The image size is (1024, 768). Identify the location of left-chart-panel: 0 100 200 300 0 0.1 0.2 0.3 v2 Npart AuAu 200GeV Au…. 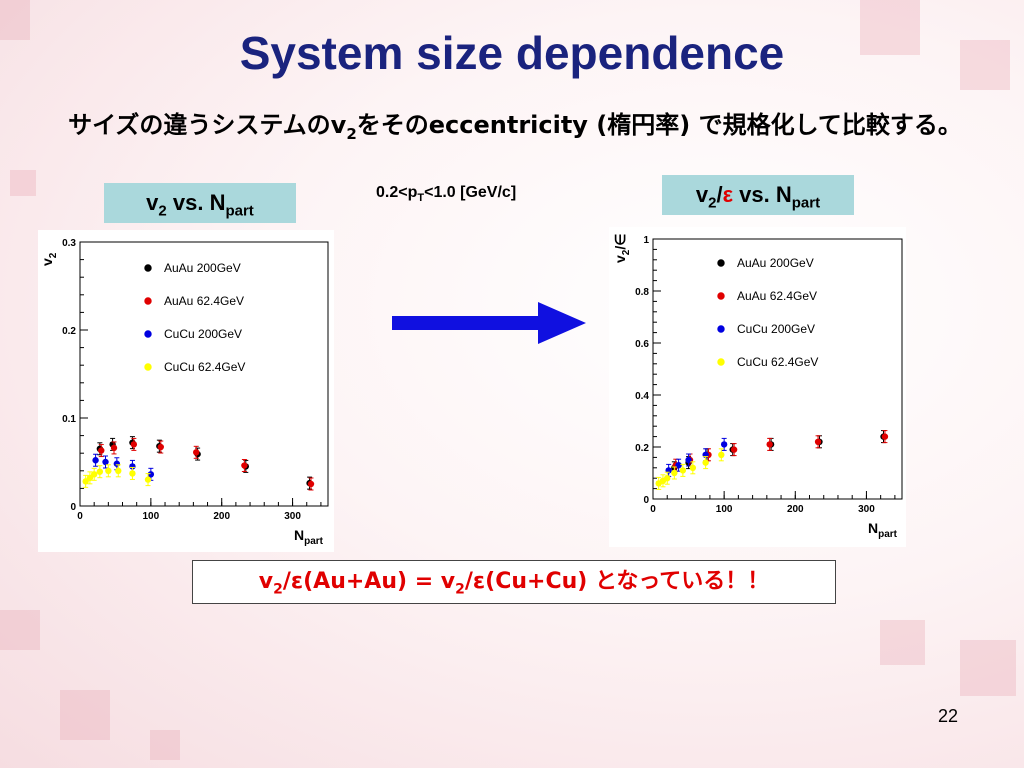
(186, 391).